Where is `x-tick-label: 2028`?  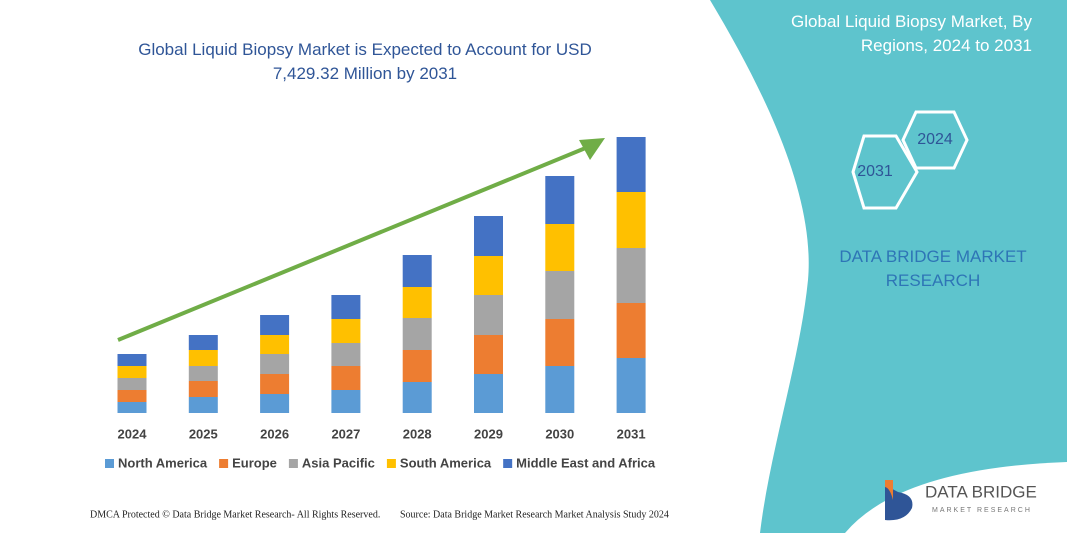
x-tick-label: 2028 is located at coordinates (417, 433).